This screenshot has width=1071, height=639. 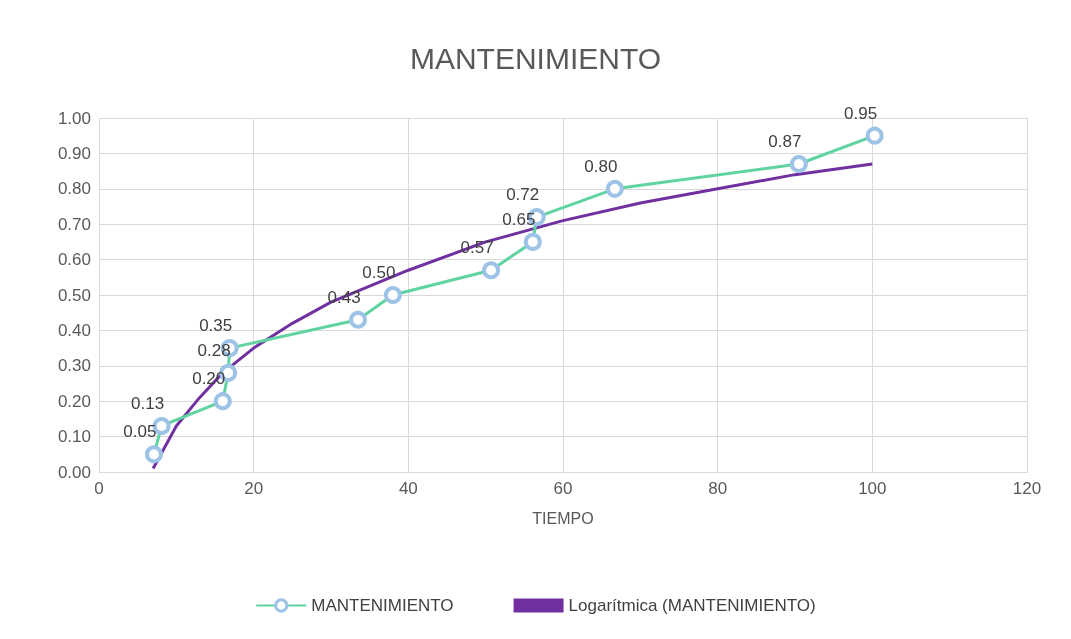 What do you see at coordinates (216, 326) in the screenshot?
I see `data-label: 0.35` at bounding box center [216, 326].